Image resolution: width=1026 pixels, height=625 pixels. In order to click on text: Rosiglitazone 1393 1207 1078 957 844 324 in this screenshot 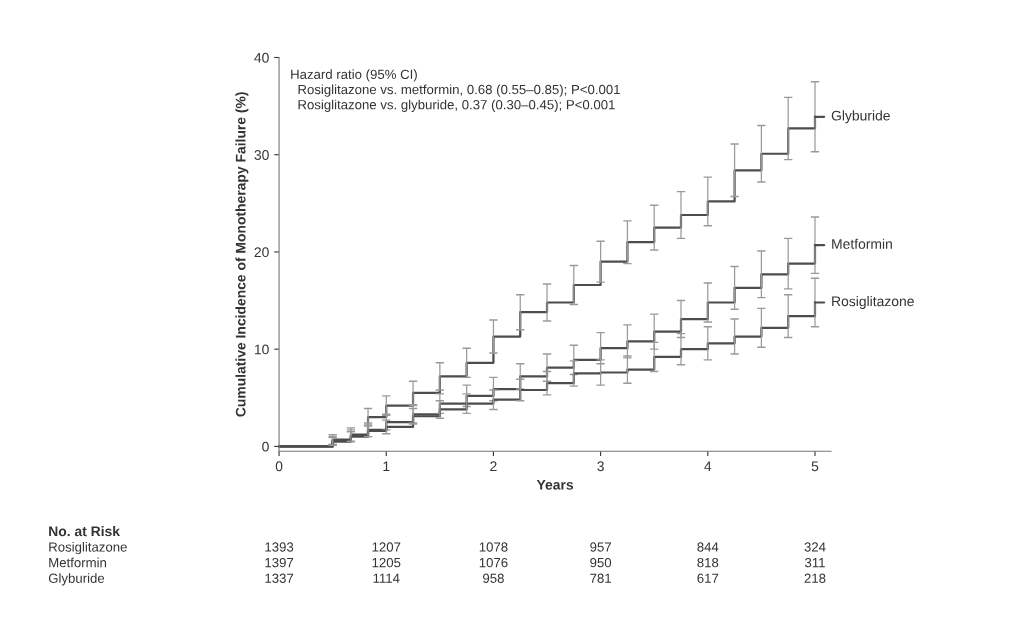, I will do `click(437, 548)`.